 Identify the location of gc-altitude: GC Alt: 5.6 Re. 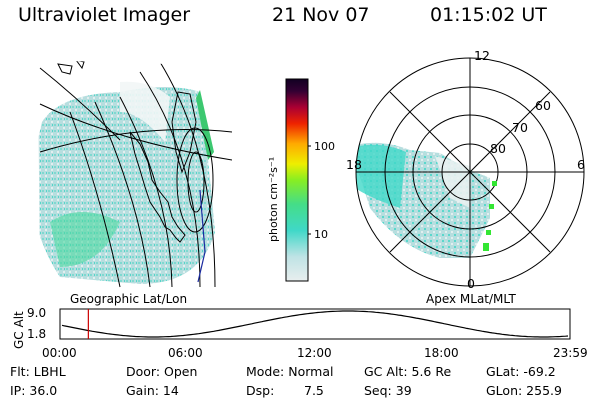
(408, 371).